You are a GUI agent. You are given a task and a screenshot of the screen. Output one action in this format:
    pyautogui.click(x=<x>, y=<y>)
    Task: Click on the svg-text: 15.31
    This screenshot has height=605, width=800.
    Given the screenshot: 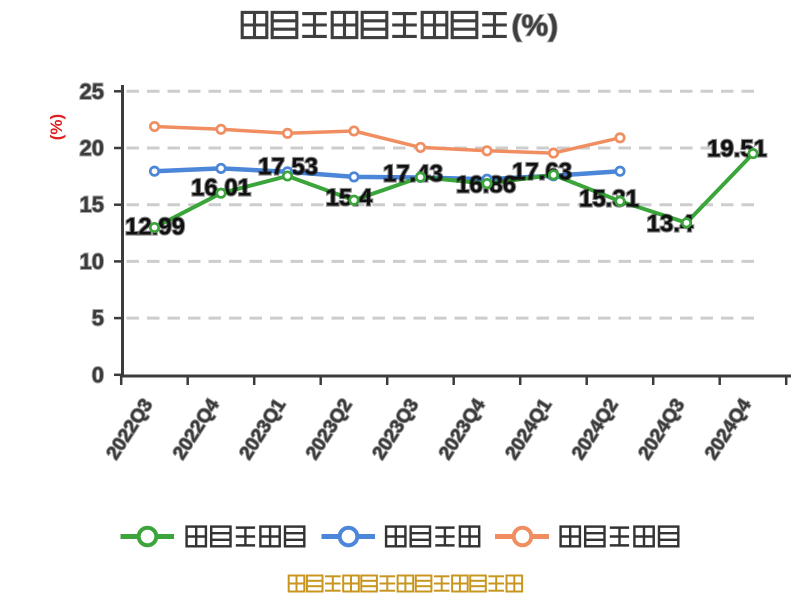 What is the action you would take?
    pyautogui.click(x=609, y=199)
    